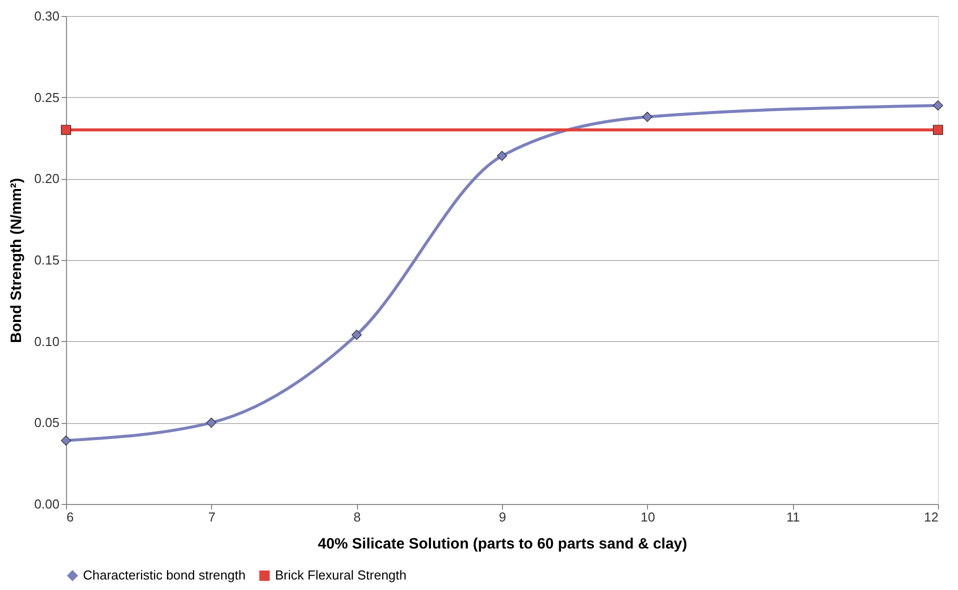 This screenshot has height=590, width=958. Describe the element at coordinates (357, 517) in the screenshot. I see `x-tick-label: 8` at that location.